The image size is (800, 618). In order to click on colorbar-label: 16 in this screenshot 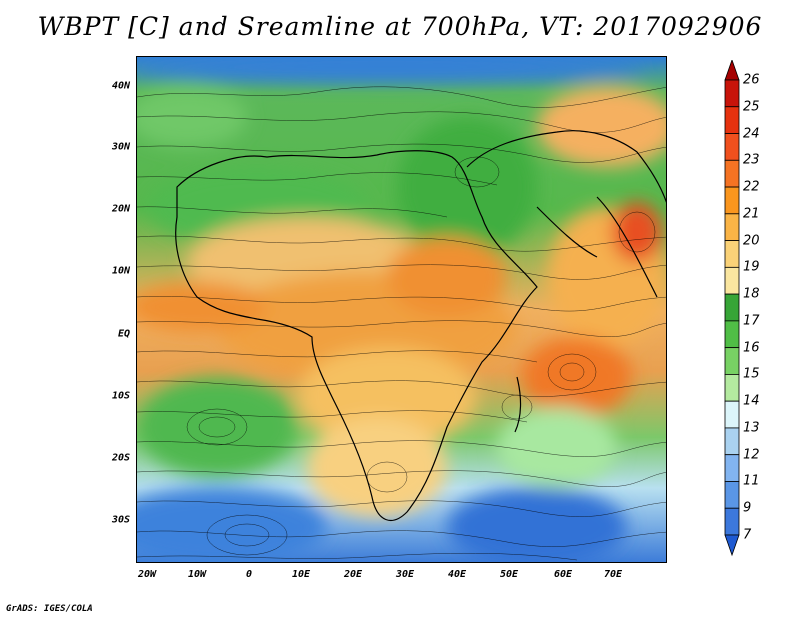, I will do `click(751, 348)`.